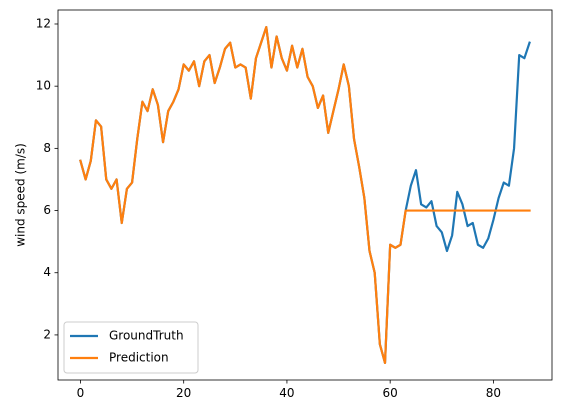  I want to click on x-axis-ticks: 0 20 40 60 80, so click(289, 390).